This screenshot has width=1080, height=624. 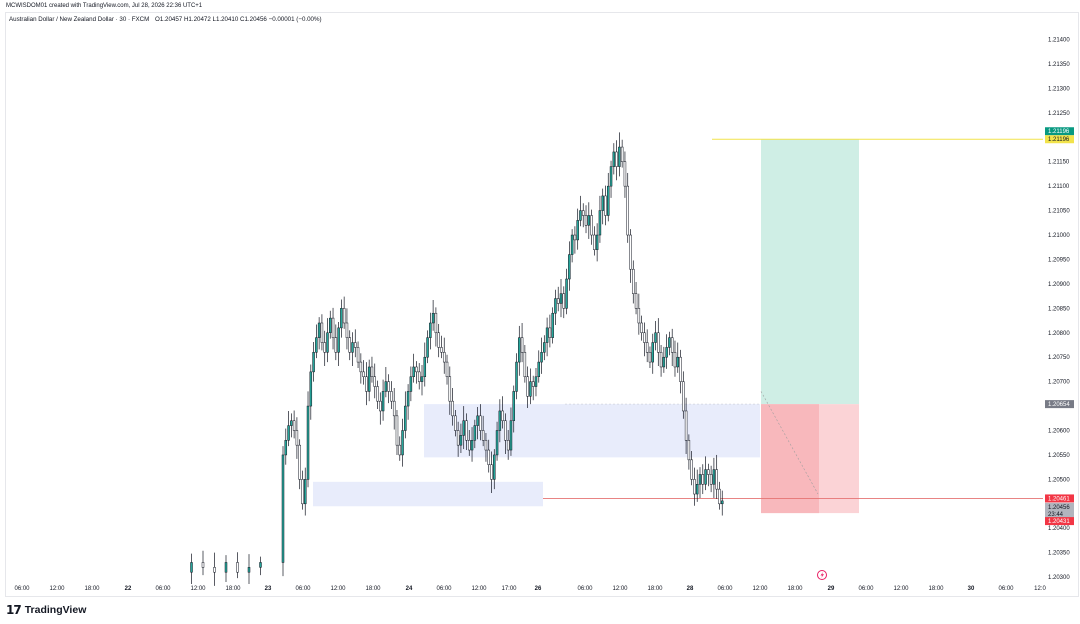 What do you see at coordinates (1040, 589) in the screenshot?
I see `time-label: 12:0` at bounding box center [1040, 589].